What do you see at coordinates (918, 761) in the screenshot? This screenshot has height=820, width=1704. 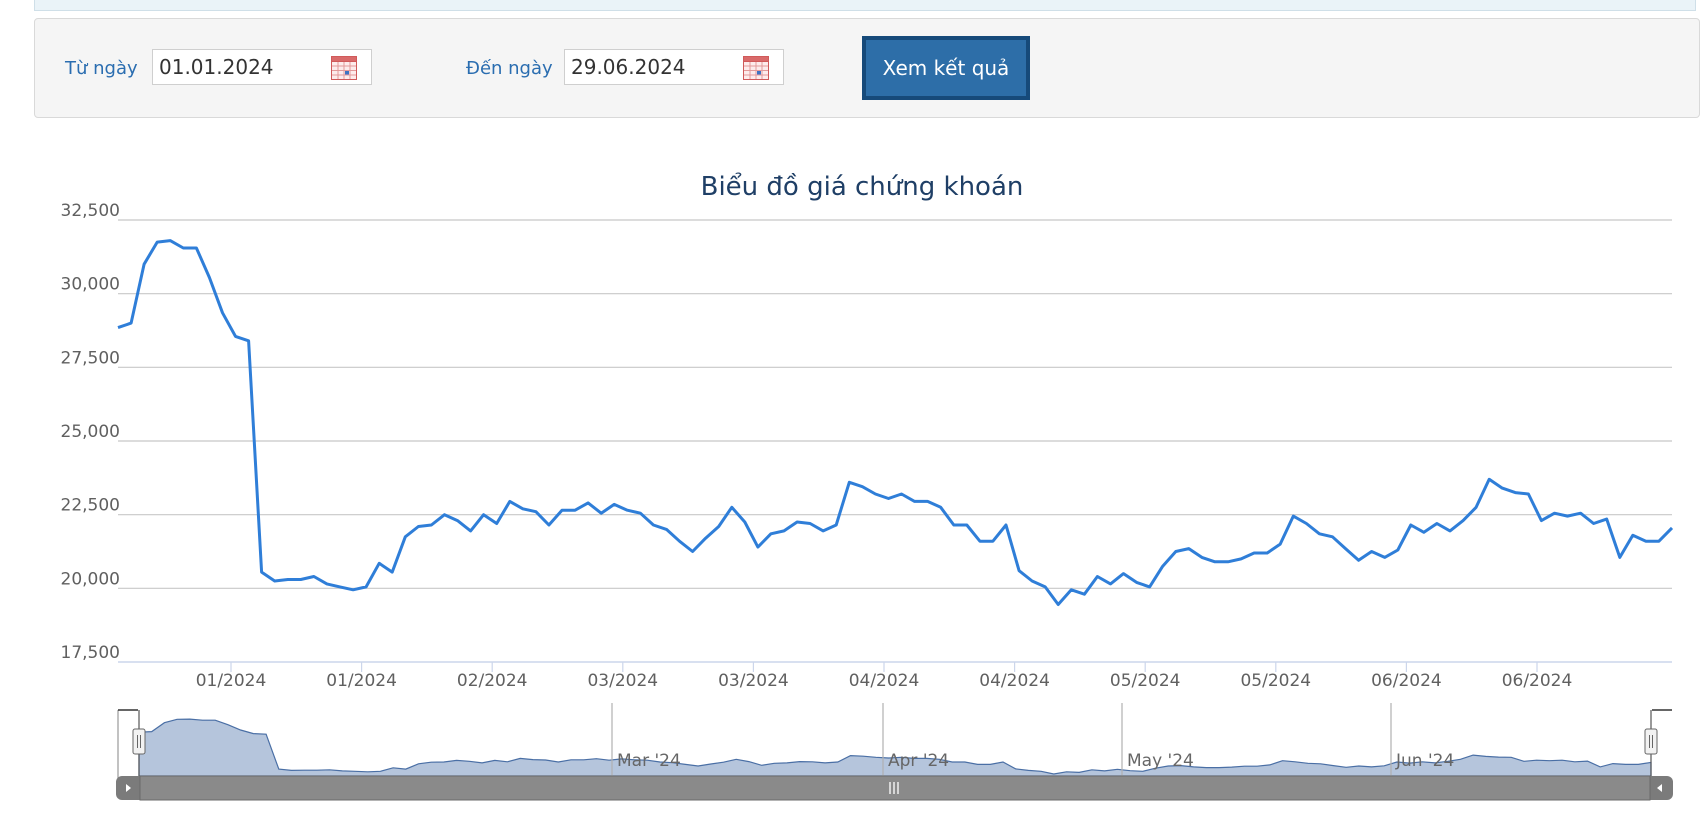 I see `navigator-month-label: Apr '24` at bounding box center [918, 761].